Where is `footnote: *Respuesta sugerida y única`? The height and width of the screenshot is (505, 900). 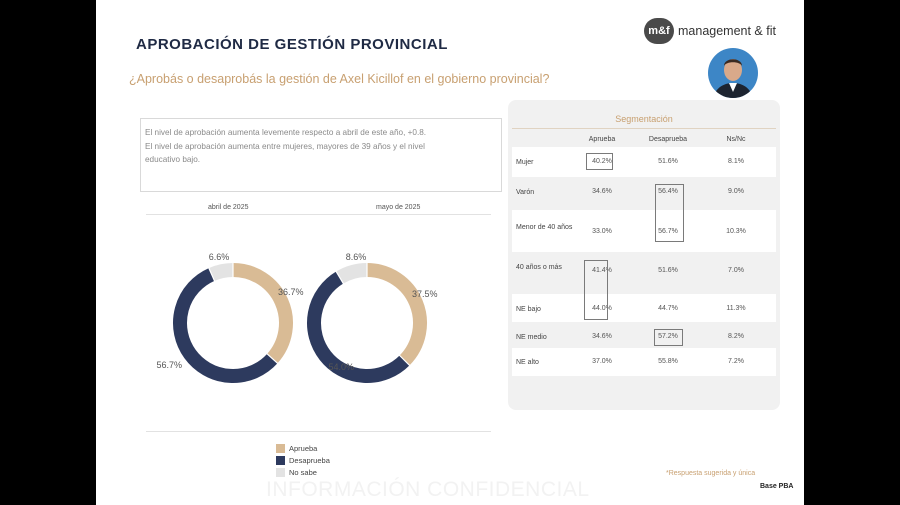
footnote: *Respuesta sugerida y única is located at coordinates (711, 473).